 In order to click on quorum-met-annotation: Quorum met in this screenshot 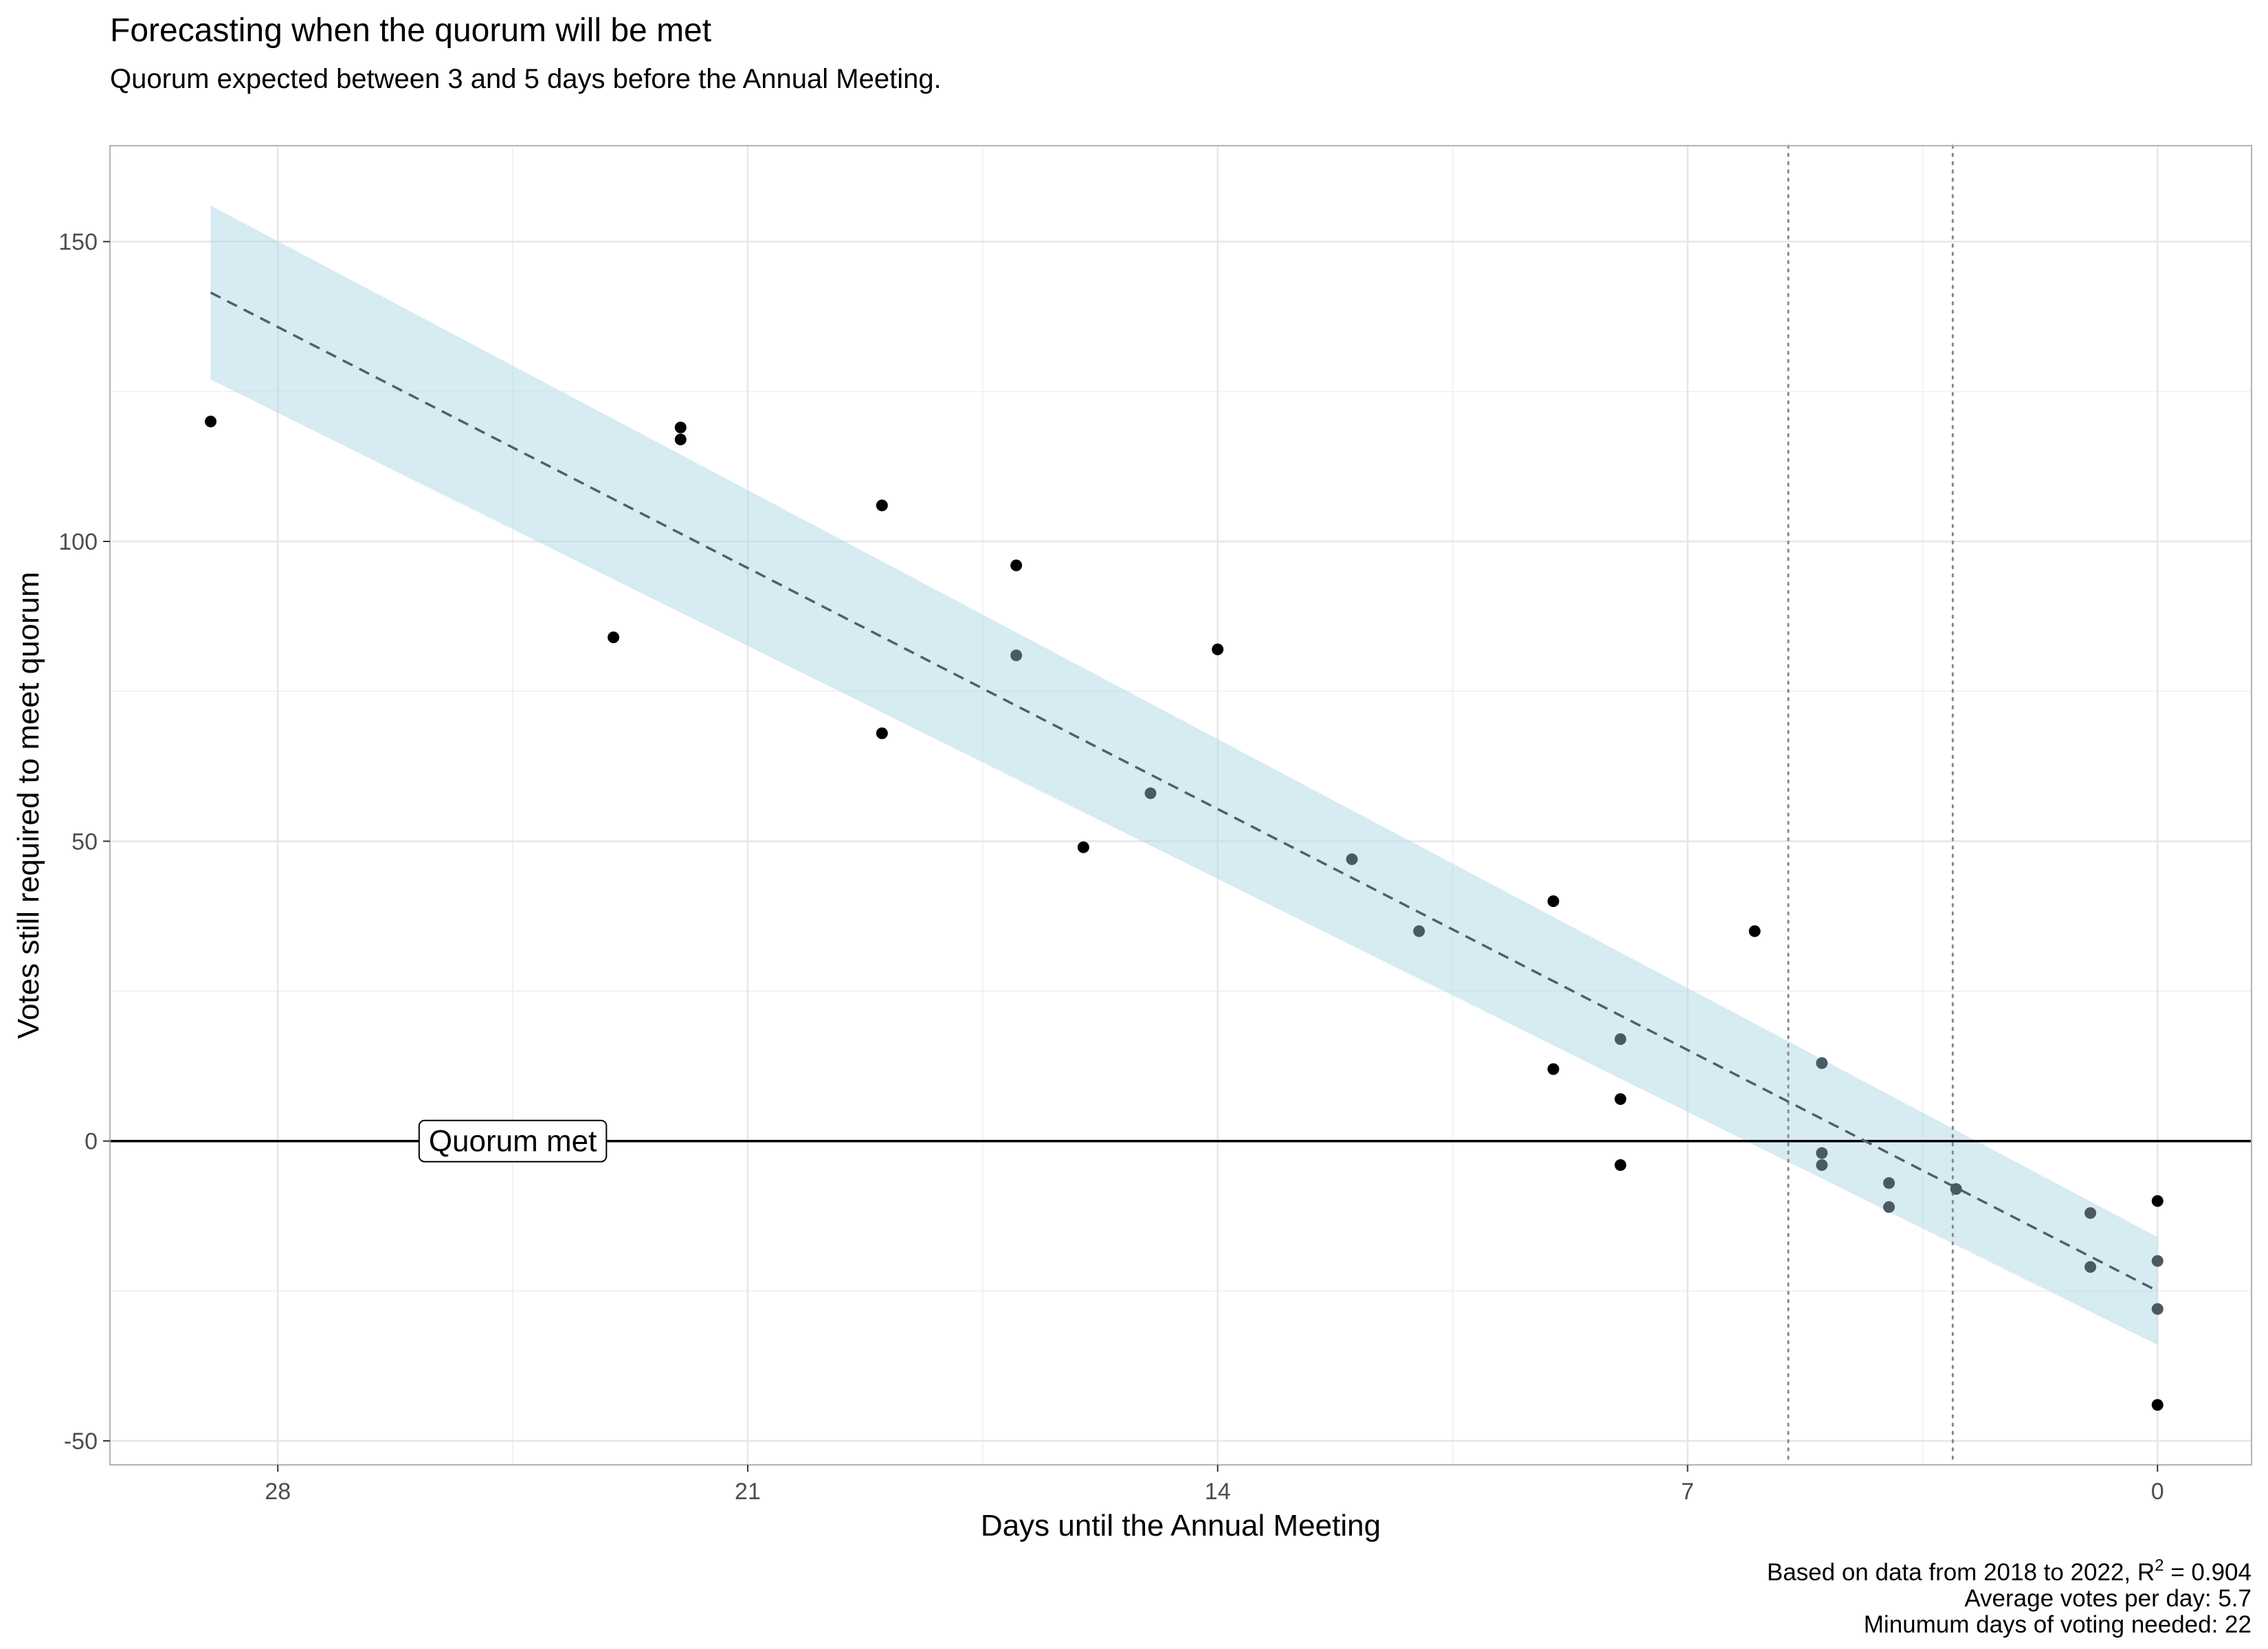, I will do `click(513, 1141)`.